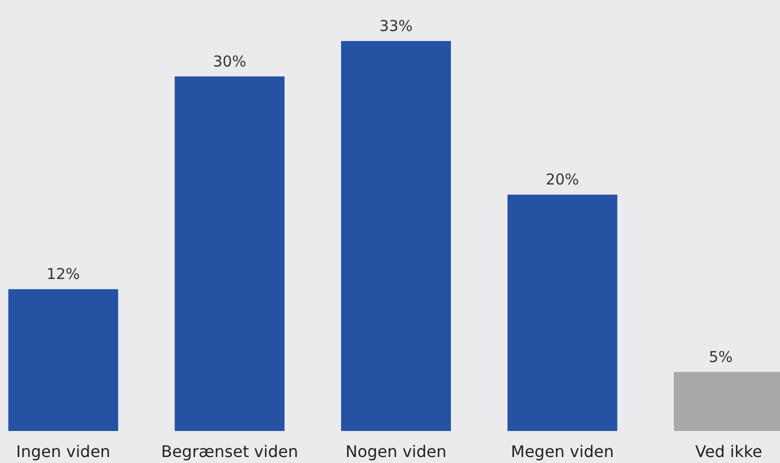 The image size is (780, 463). What do you see at coordinates (63, 451) in the screenshot?
I see `x-tick-label: Ingen viden` at bounding box center [63, 451].